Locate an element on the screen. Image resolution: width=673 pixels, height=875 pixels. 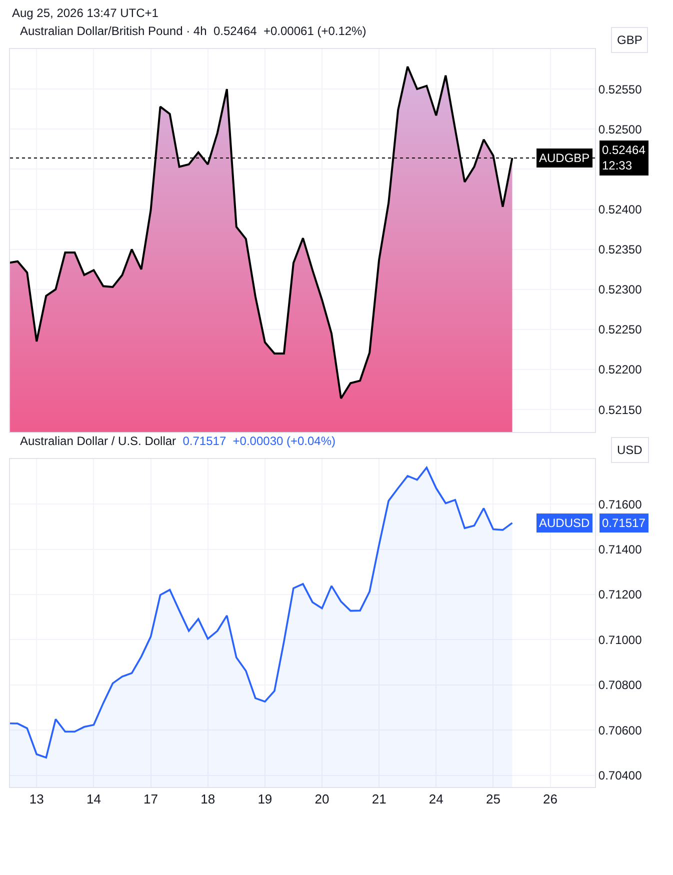
x-tick-label: 25 is located at coordinates (493, 799).